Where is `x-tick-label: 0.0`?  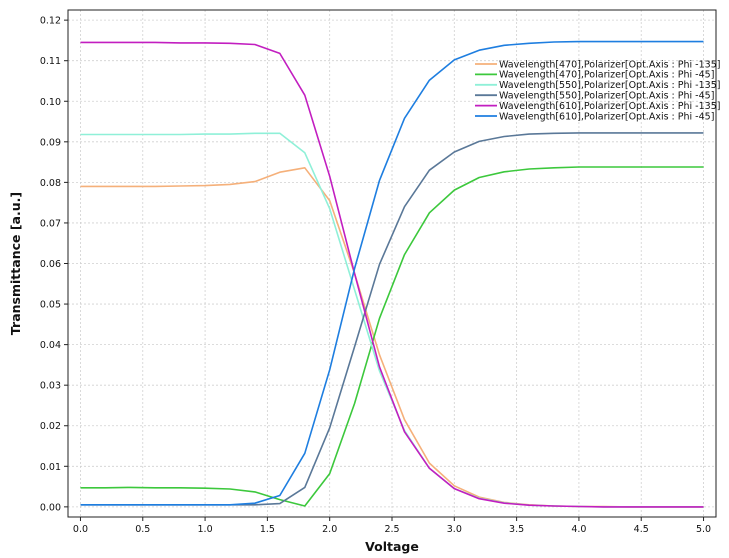
x-tick-label: 0.0 is located at coordinates (80, 529).